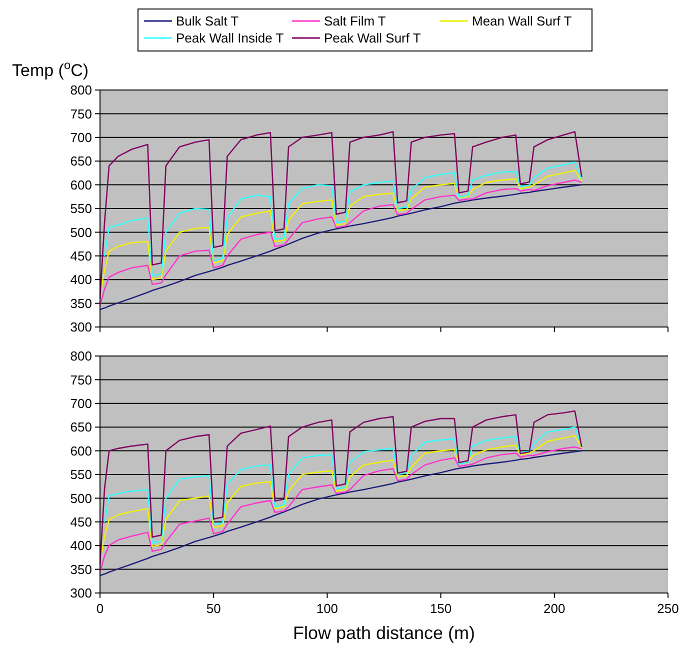 The height and width of the screenshot is (660, 692). I want to click on x-tick-label: 0, so click(100, 608).